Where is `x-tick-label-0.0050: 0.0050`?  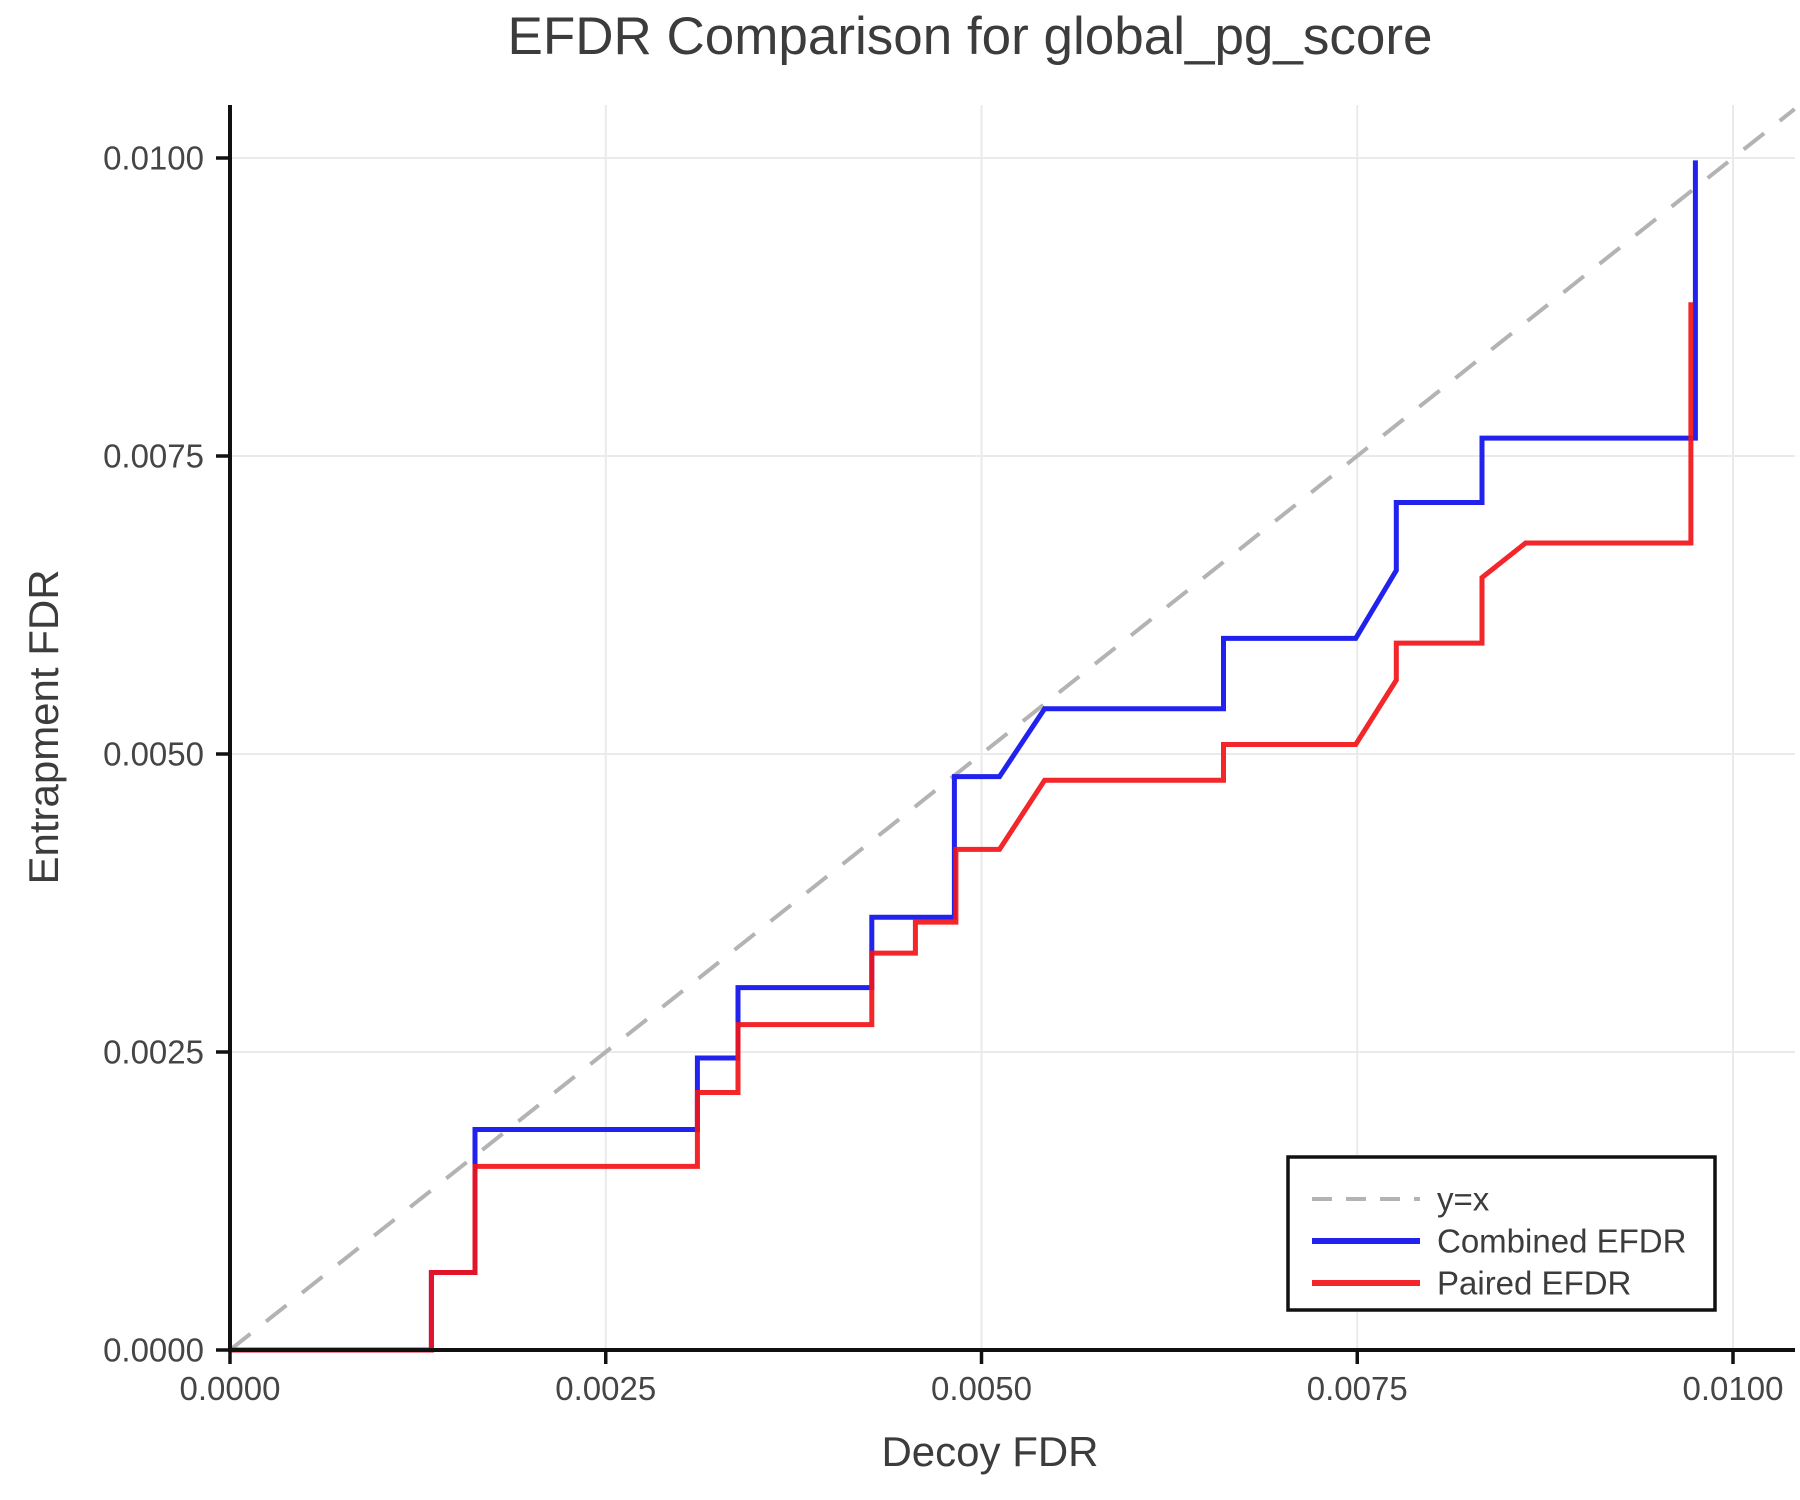
x-tick-label-0.0050: 0.0050 is located at coordinates (981, 1388).